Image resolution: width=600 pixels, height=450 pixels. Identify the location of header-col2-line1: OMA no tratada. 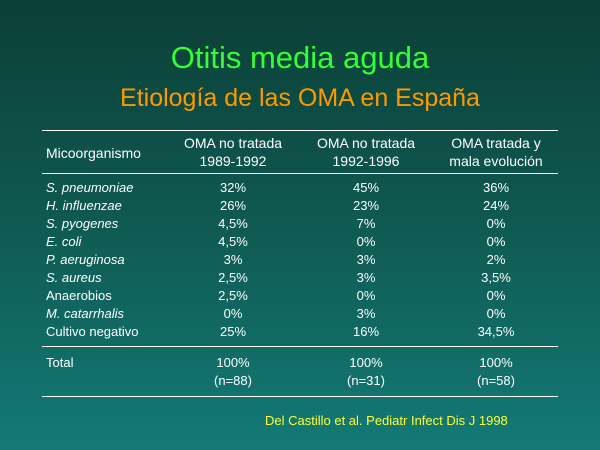
(366, 143).